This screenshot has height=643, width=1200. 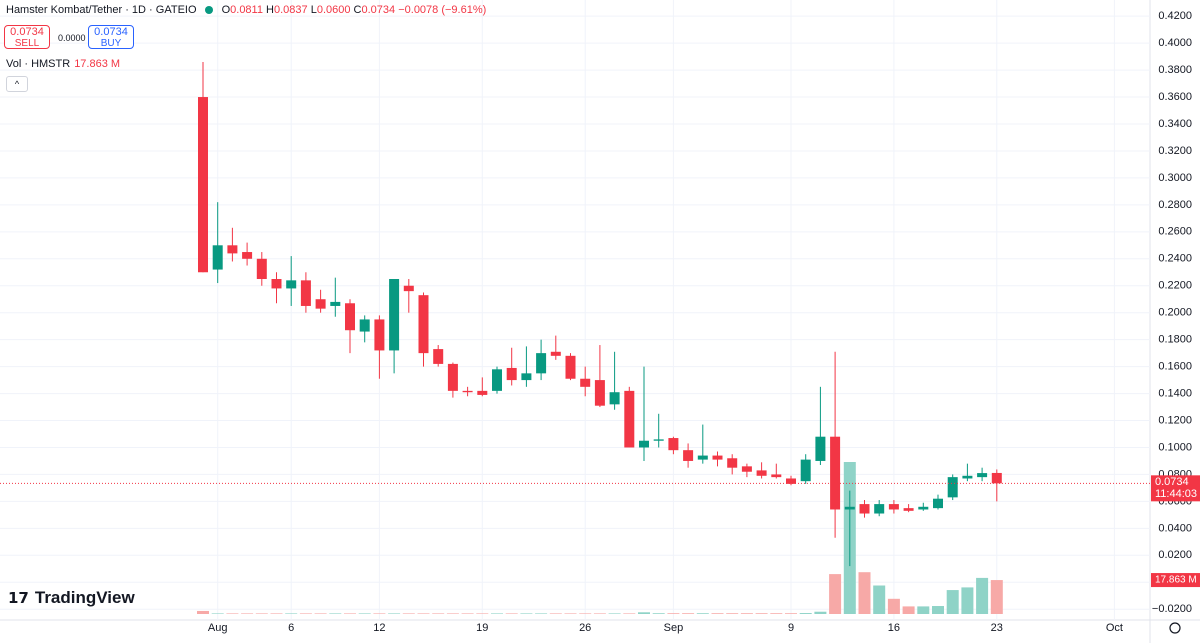 I want to click on y-tick-label: 0.1800, so click(x=1175, y=340).